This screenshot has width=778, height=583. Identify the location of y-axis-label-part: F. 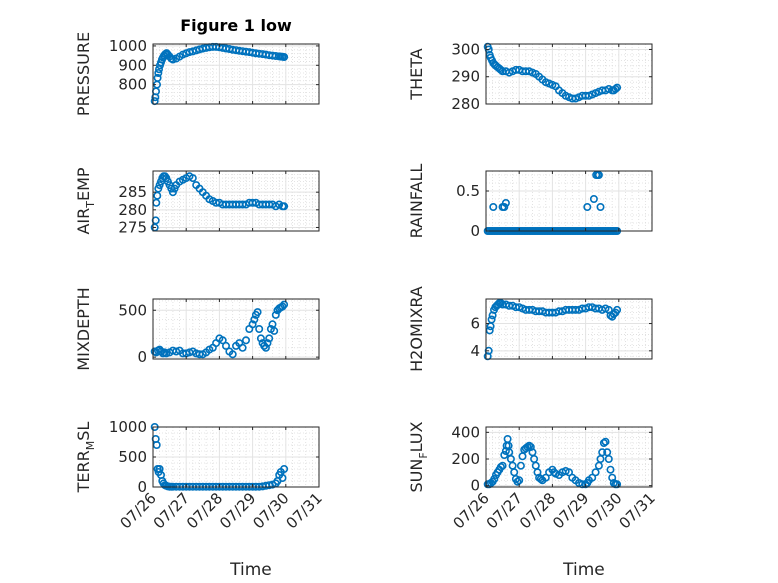
(423, 455).